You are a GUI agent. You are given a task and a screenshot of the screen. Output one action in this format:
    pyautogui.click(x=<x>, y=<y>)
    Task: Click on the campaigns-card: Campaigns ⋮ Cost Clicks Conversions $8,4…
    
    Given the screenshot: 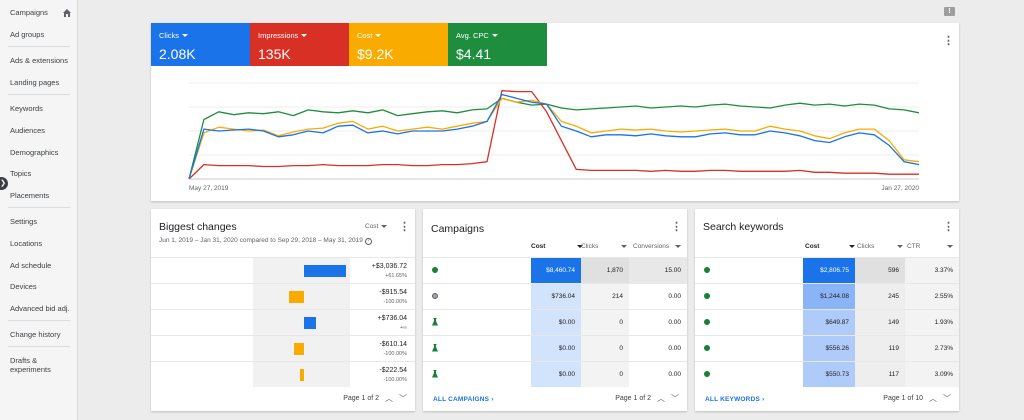 What is the action you would take?
    pyautogui.click(x=555, y=310)
    